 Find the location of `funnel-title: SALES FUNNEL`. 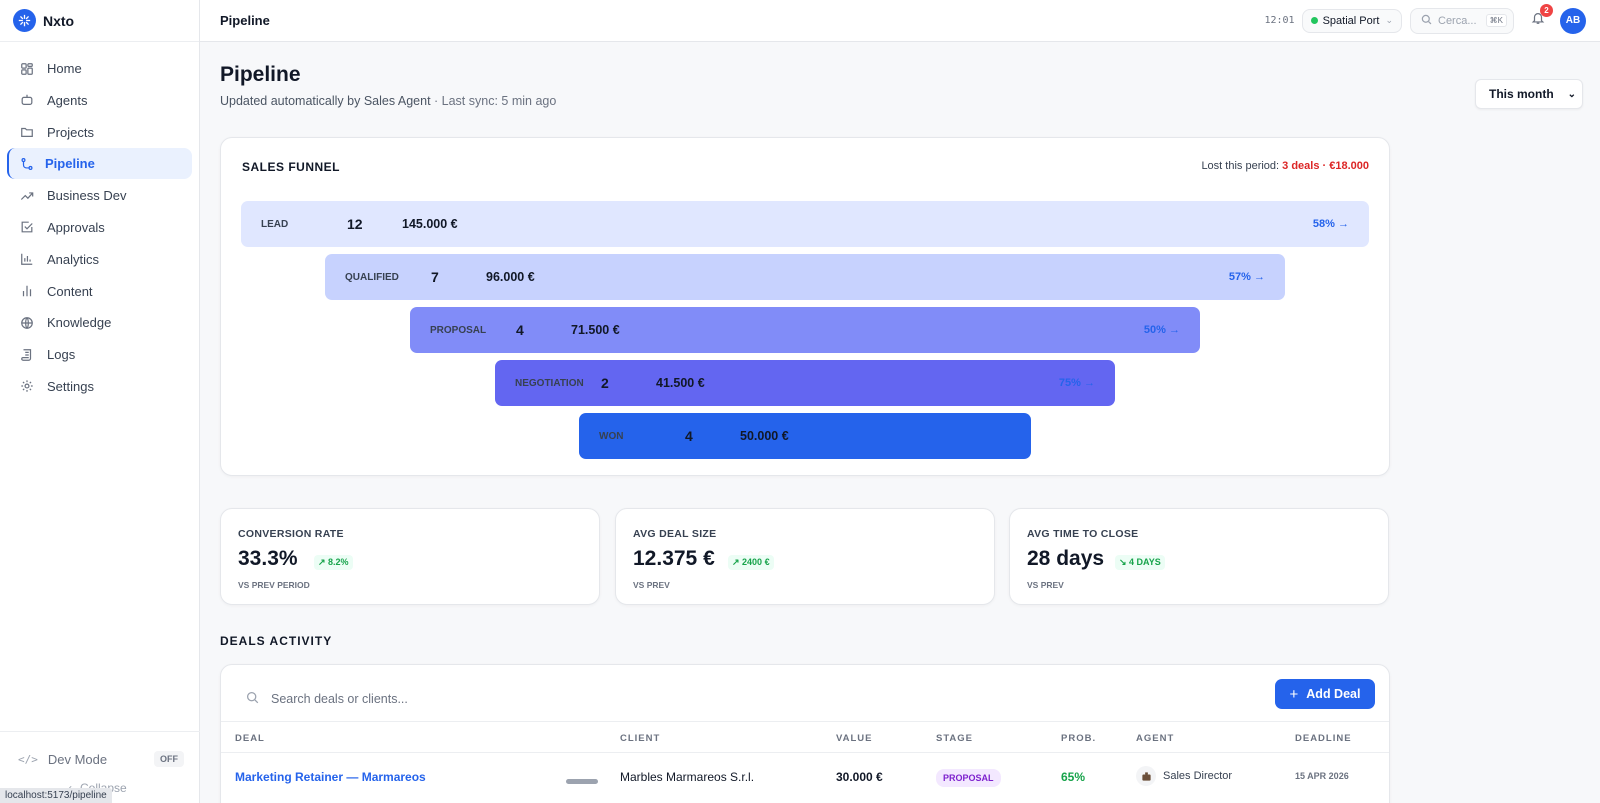

funnel-title: SALES FUNNEL is located at coordinates (291, 167).